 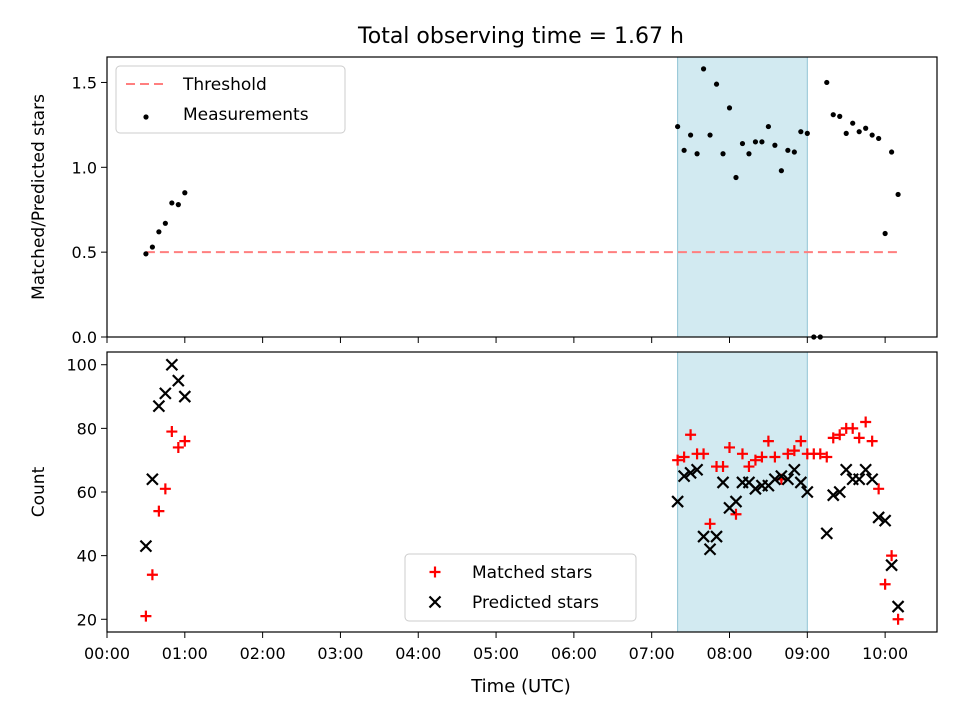 I want to click on x-tick-label: 02:00, so click(x=263, y=653).